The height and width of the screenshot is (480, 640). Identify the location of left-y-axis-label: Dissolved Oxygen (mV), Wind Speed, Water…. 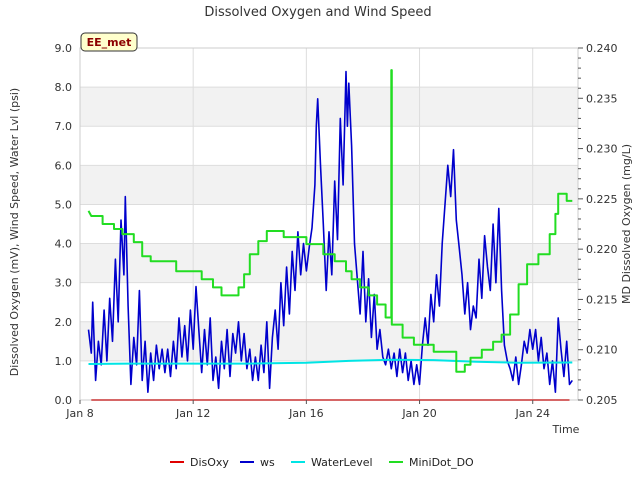
(14, 232).